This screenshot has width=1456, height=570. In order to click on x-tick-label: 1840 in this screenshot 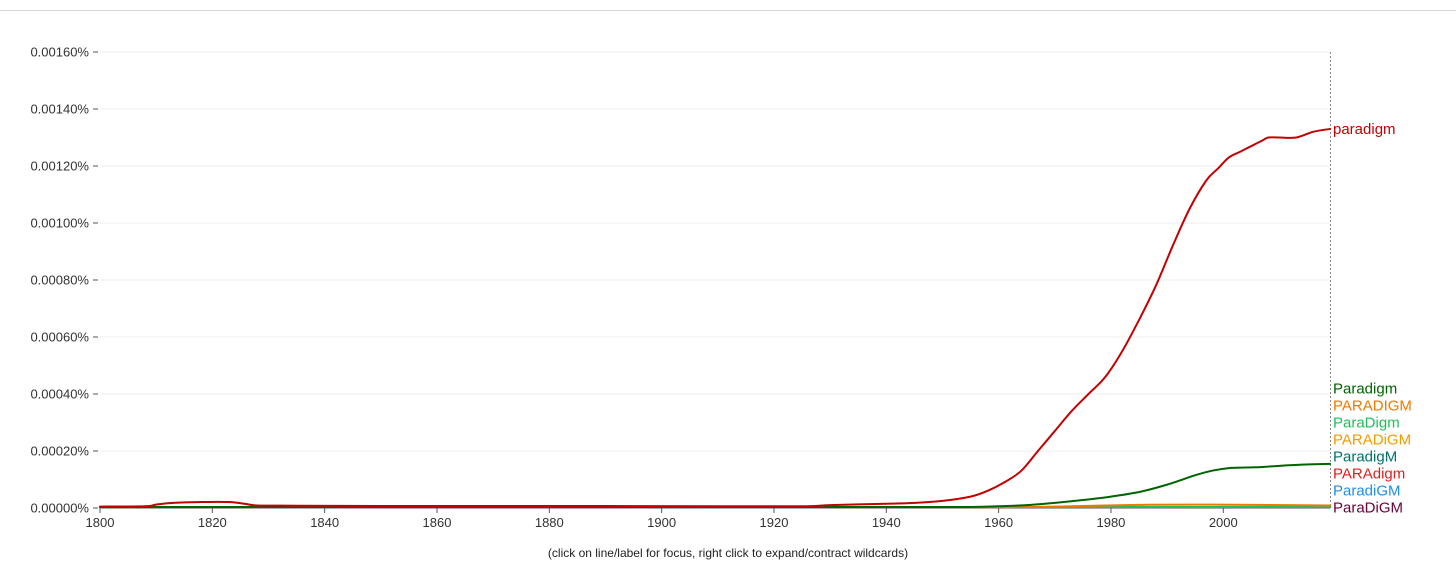, I will do `click(324, 522)`.